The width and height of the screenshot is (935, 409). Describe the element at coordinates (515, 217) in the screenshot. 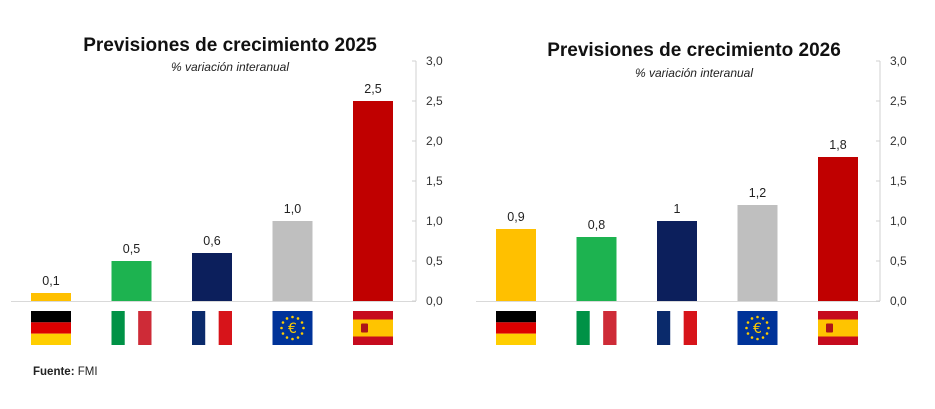

I see `data-label: 0,9` at that location.